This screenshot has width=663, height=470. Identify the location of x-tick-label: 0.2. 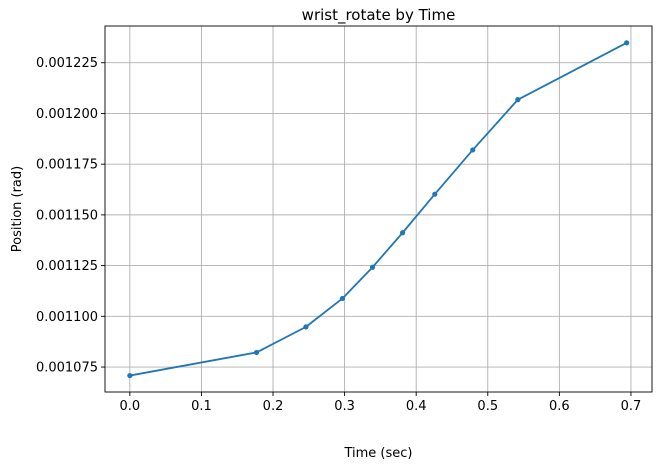
(273, 406).